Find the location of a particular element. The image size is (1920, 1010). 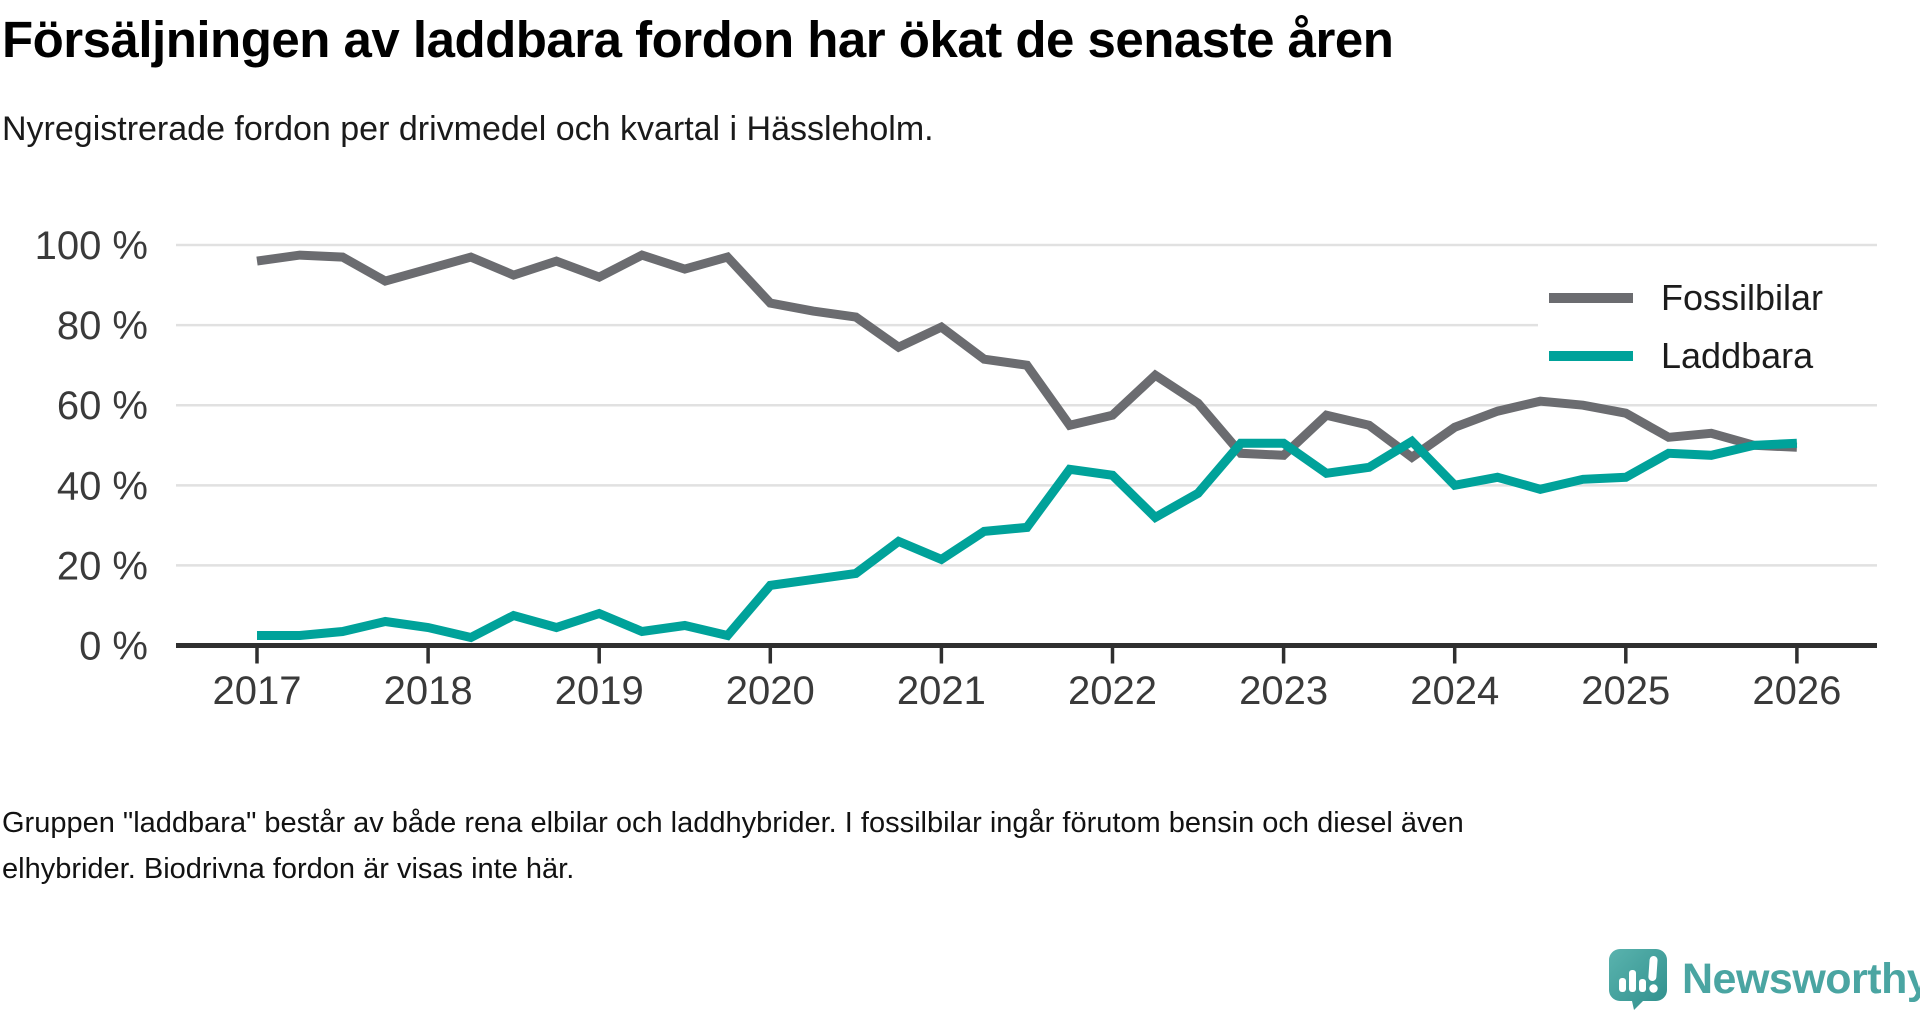

x-tick-label: 2024 is located at coordinates (1454, 691).